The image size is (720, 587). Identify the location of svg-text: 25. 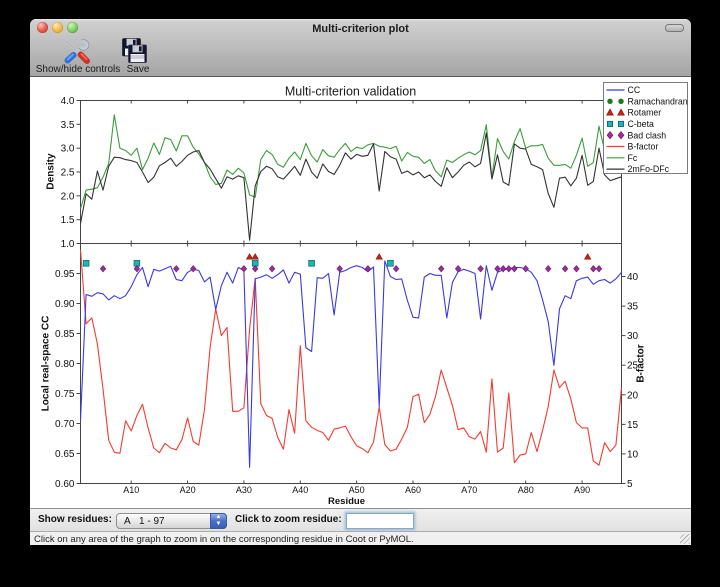
(633, 366).